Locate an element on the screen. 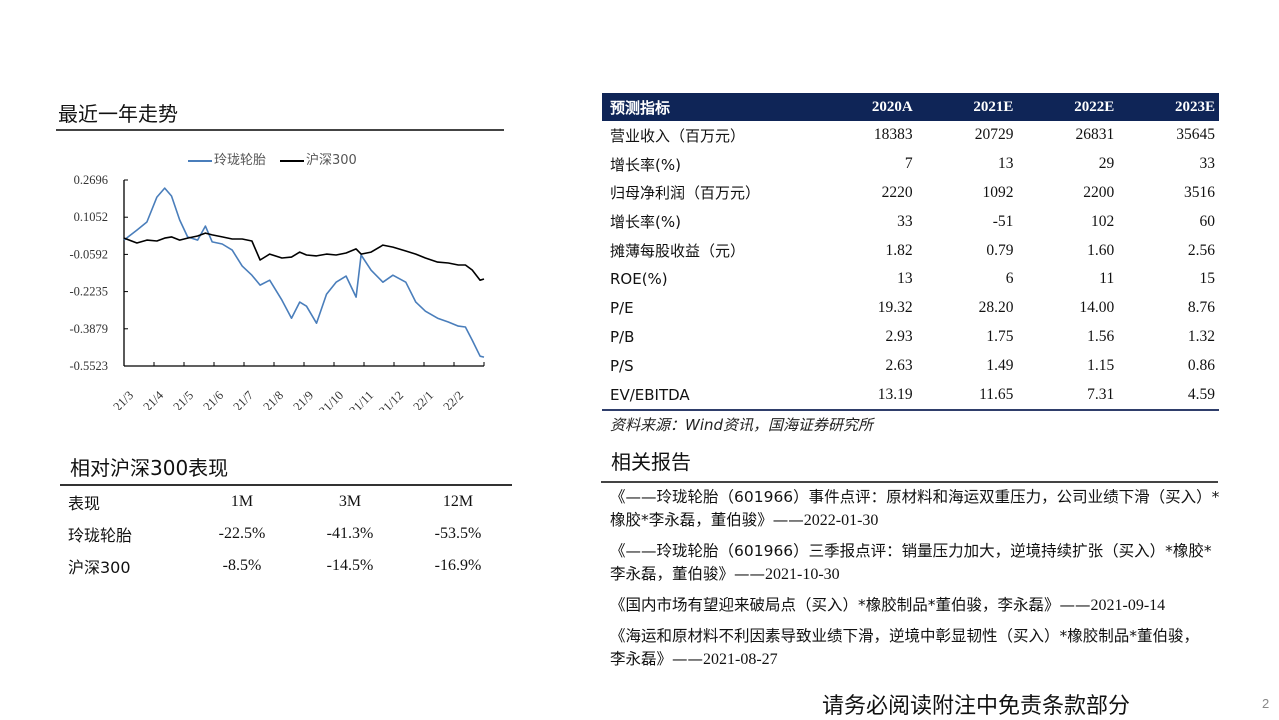  forecast-cell: 2.56 is located at coordinates (1201, 250).